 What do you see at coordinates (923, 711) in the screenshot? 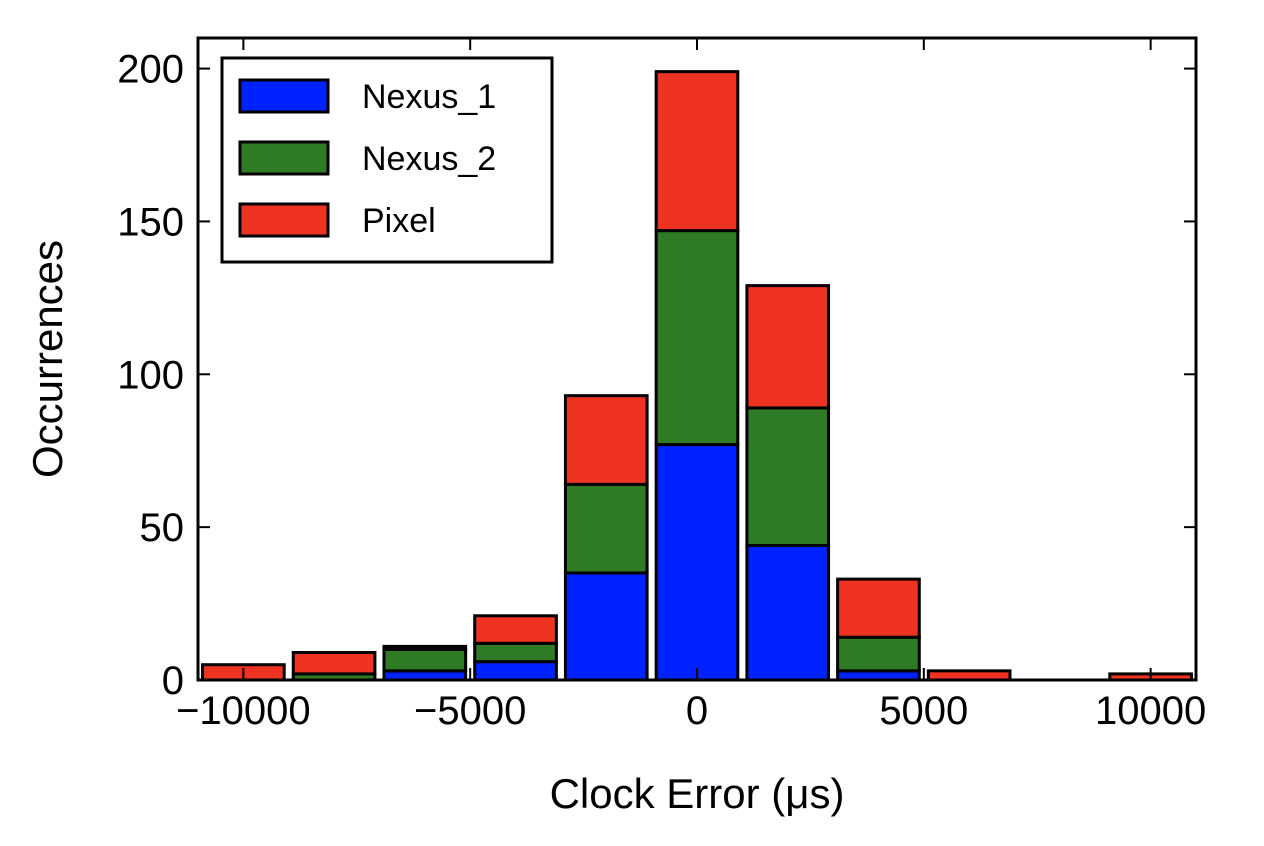
I see `x-tick-label: 5000` at bounding box center [923, 711].